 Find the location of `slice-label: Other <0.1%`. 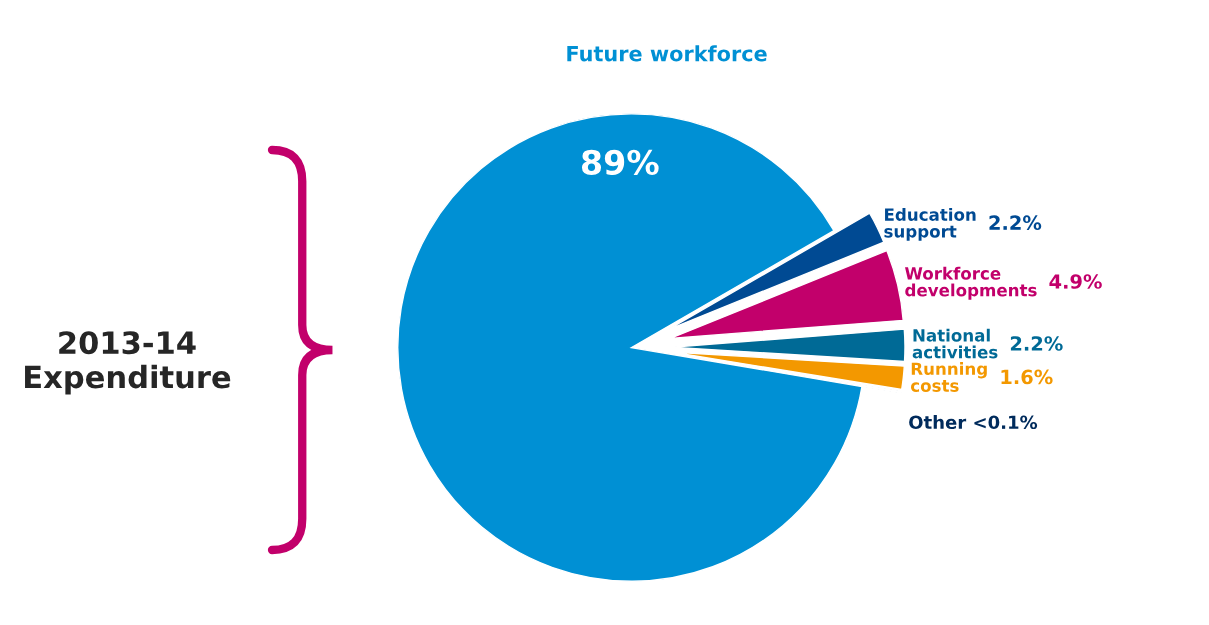

slice-label: Other <0.1% is located at coordinates (973, 422).